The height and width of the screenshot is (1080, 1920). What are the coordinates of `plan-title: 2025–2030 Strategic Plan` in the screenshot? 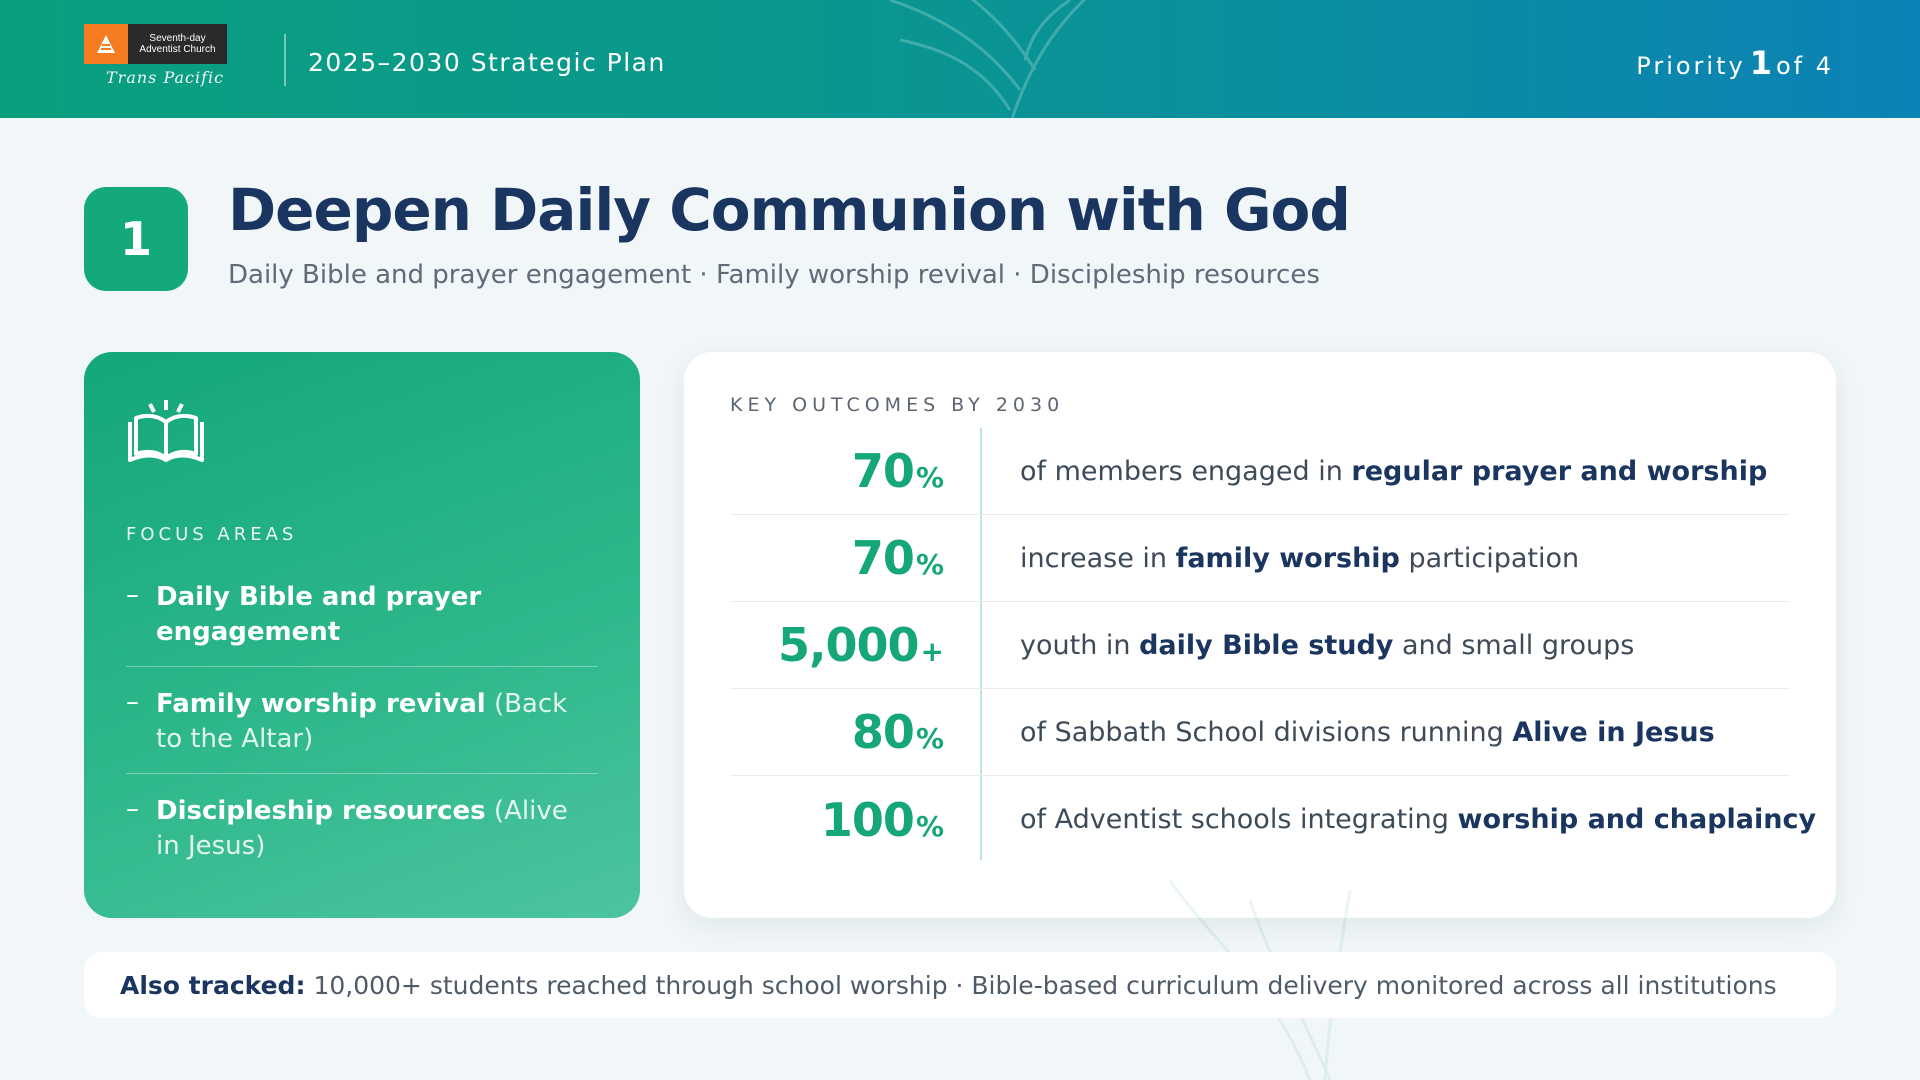 It's located at (487, 62).